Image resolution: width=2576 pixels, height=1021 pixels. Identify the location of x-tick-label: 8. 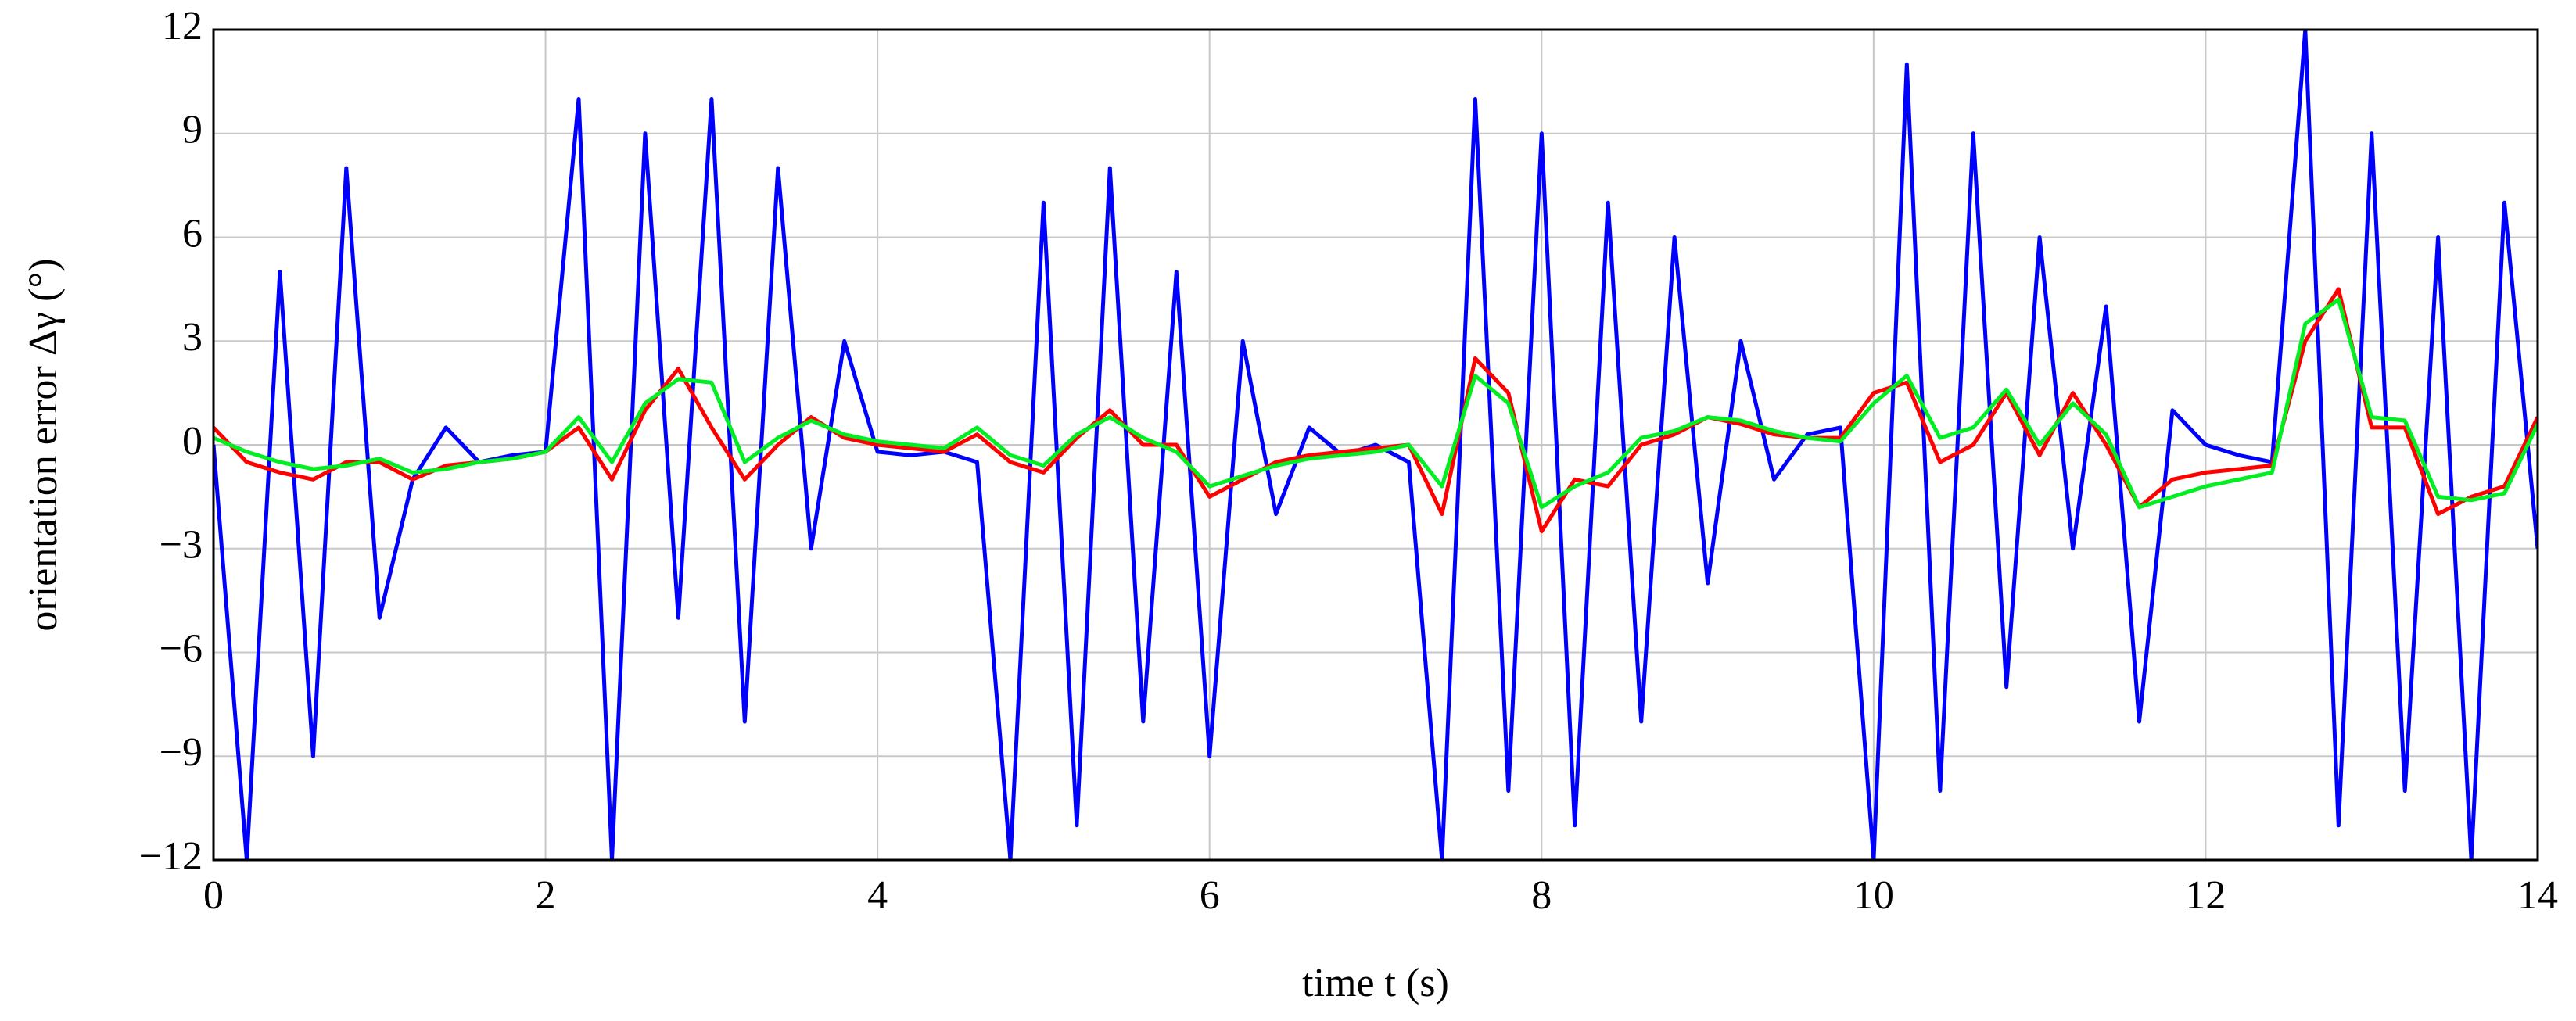
(1541, 895).